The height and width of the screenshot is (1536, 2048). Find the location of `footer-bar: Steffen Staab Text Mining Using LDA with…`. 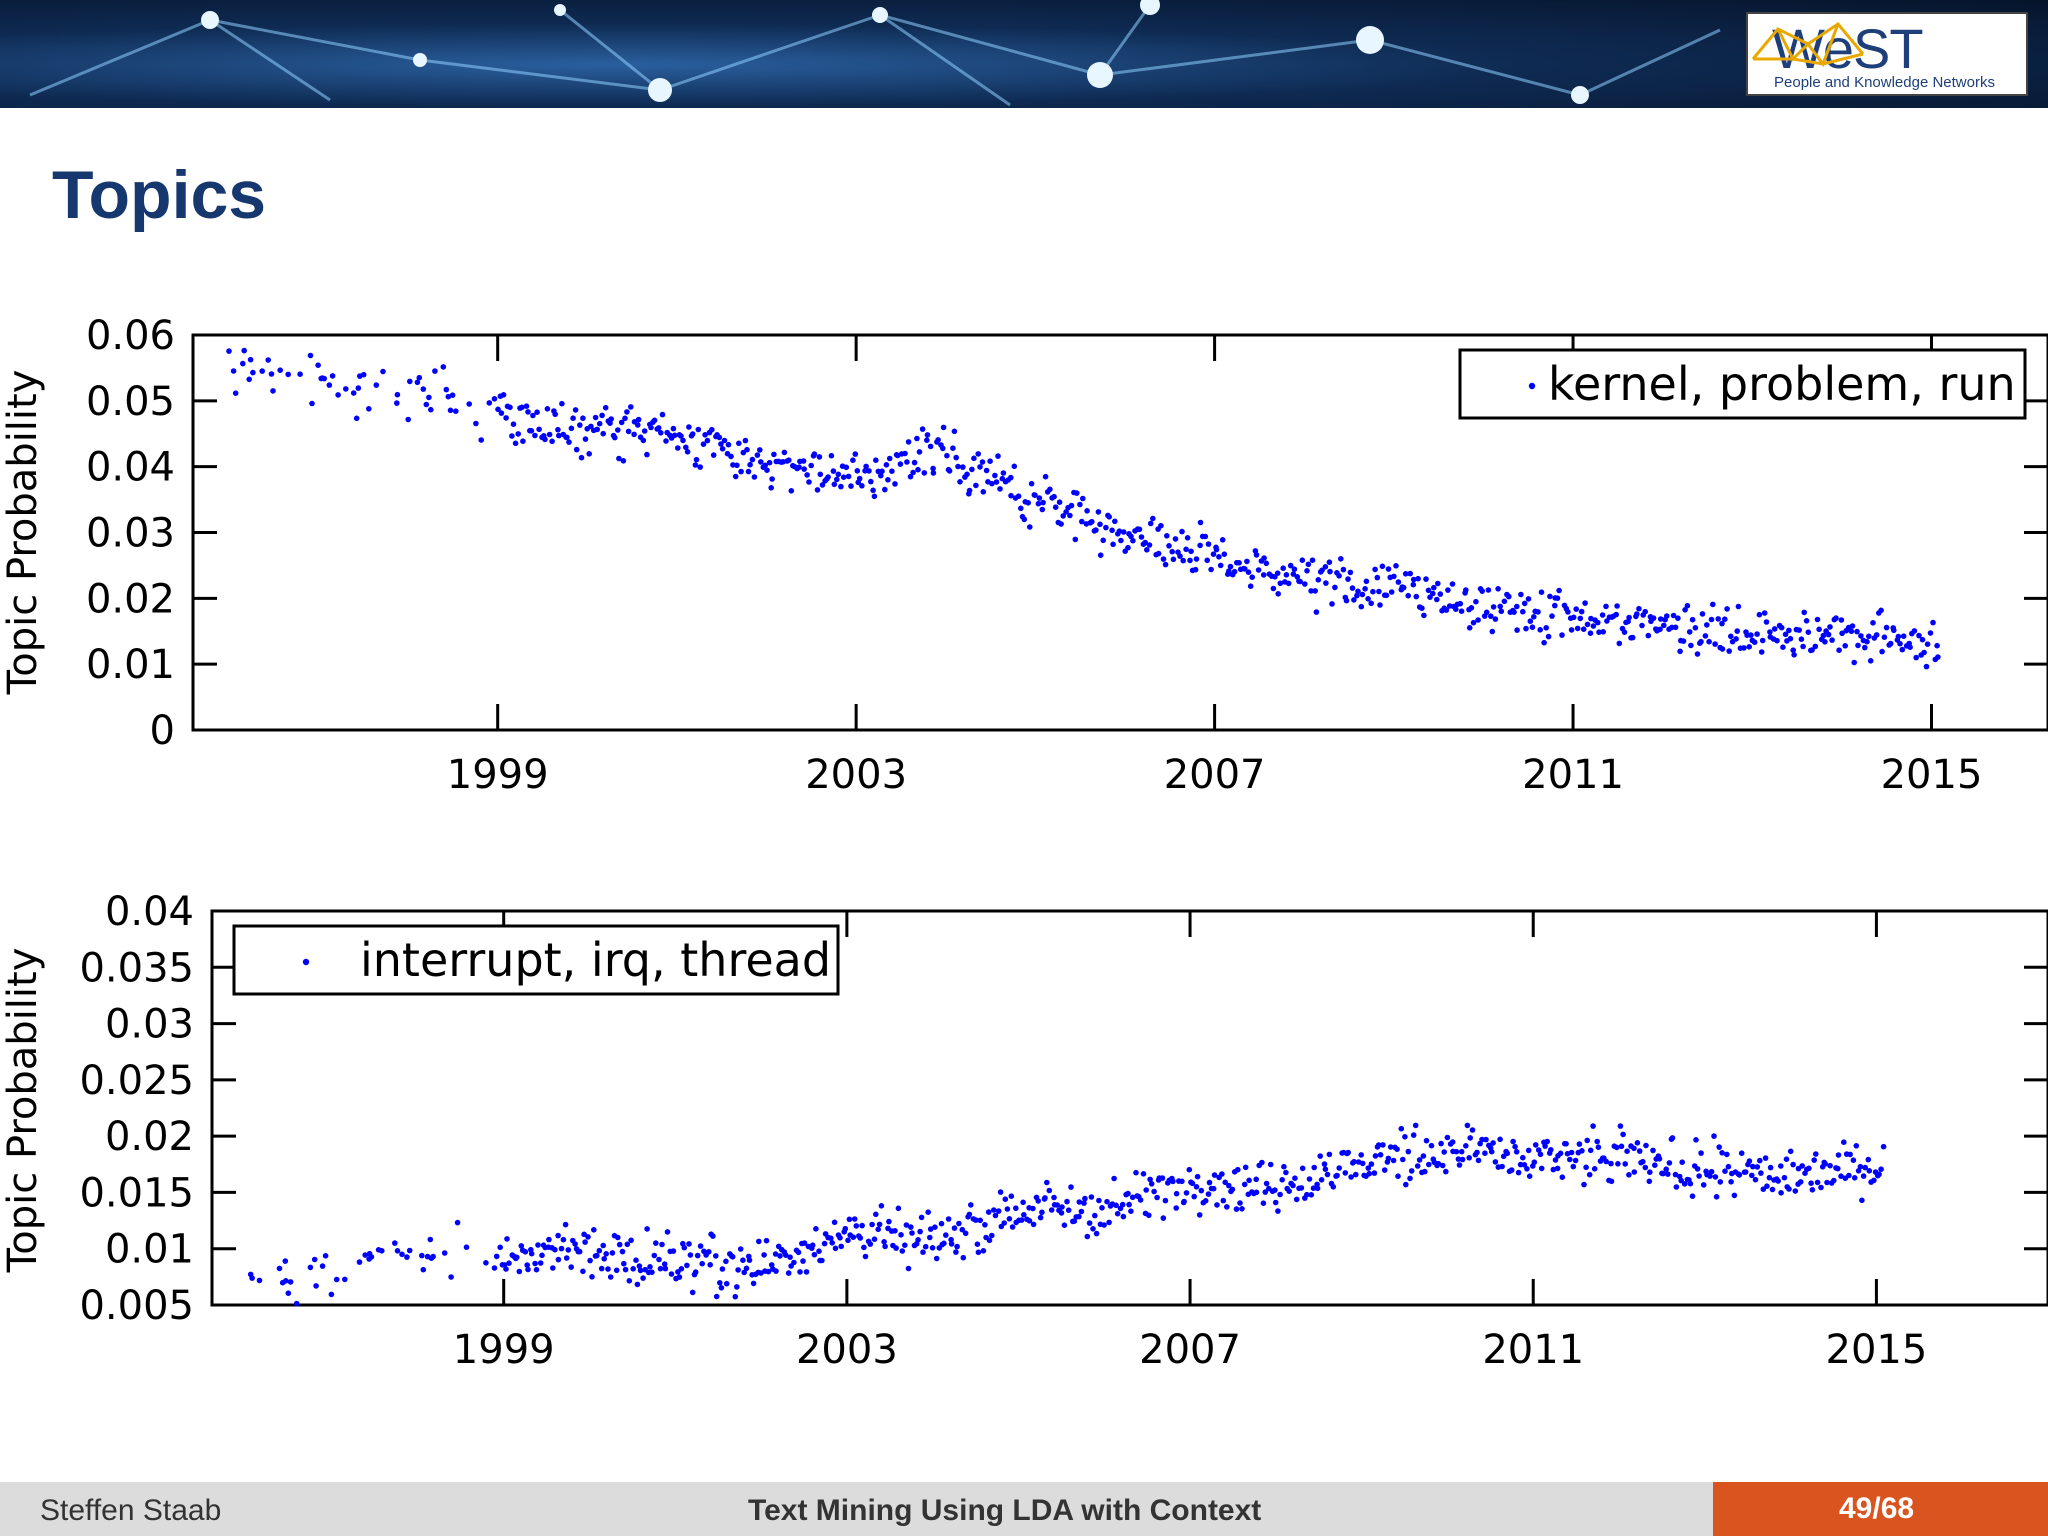

footer-bar: Steffen Staab Text Mining Using LDA with… is located at coordinates (1024, 1509).